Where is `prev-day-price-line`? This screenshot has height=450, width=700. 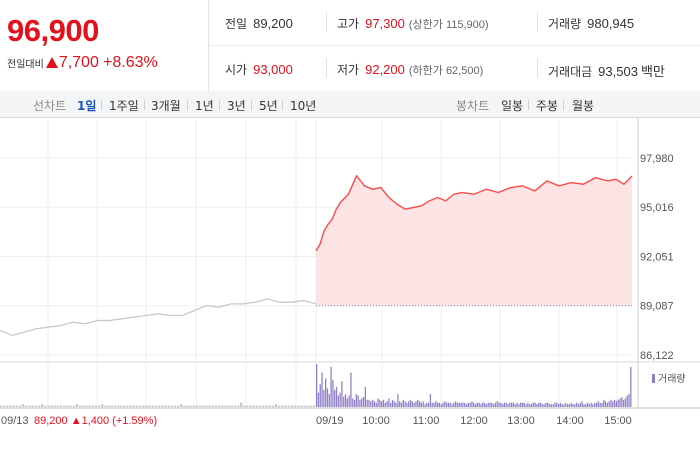 prev-day-price-line is located at coordinates (158, 317).